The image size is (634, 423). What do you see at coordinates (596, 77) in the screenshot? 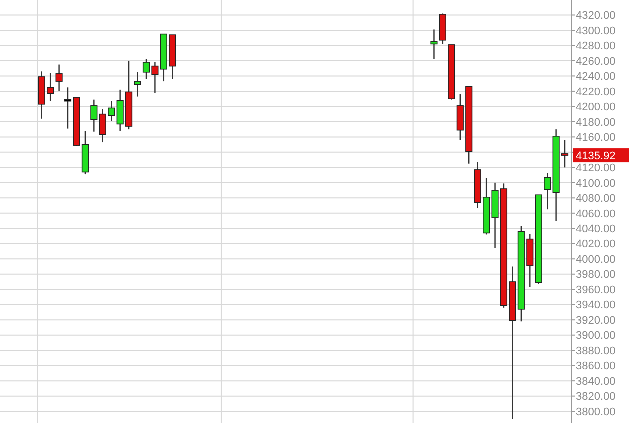
I see `y-tick-label: 4240.00` at bounding box center [596, 77].